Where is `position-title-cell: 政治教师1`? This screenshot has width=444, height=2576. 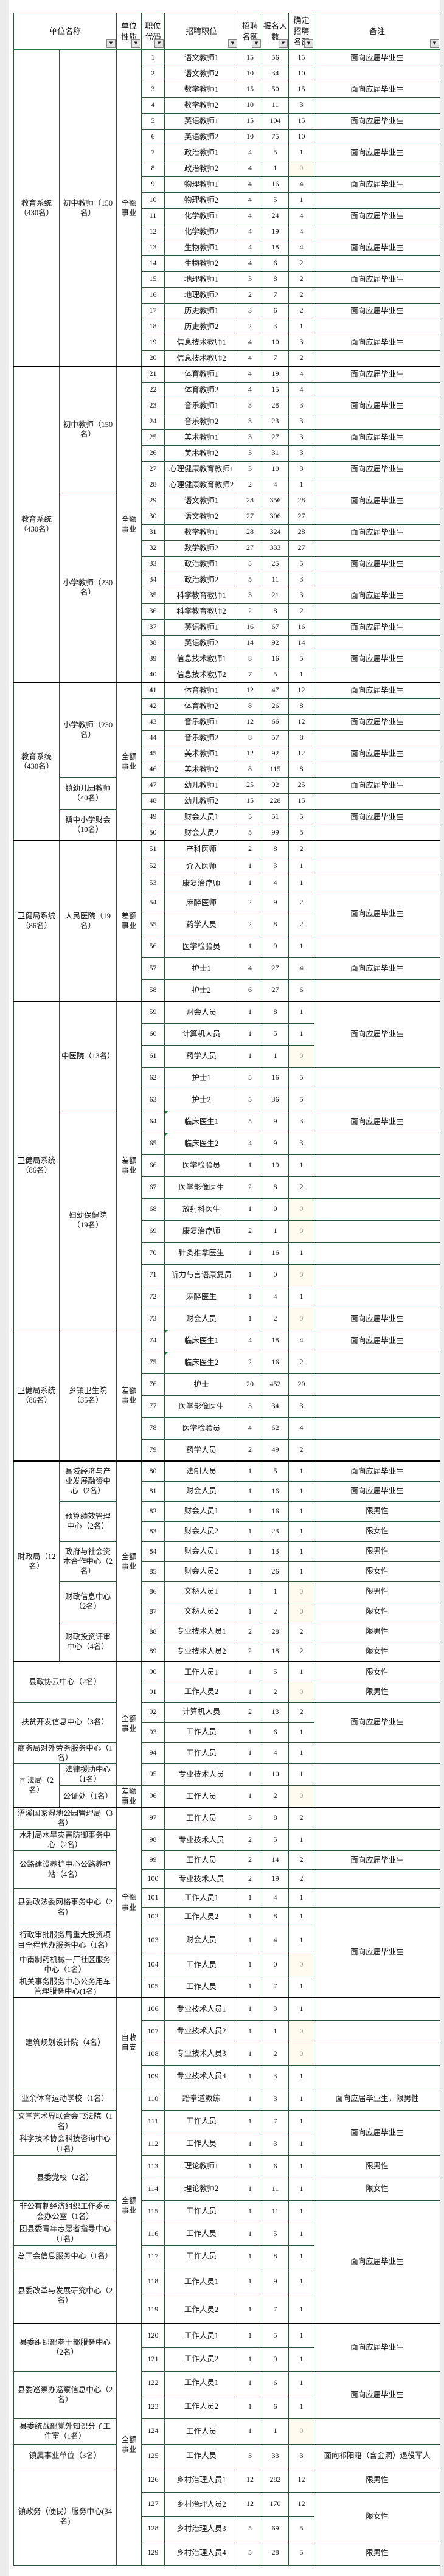
position-title-cell: 政治教师1 is located at coordinates (201, 152).